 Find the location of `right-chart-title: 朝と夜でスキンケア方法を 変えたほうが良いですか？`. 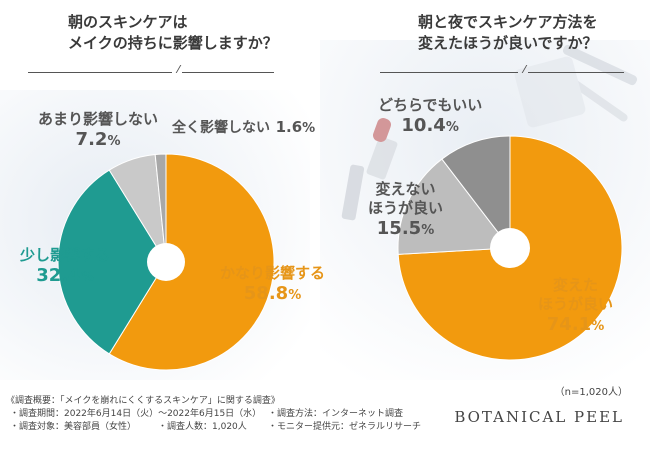

right-chart-title: 朝と夜でスキンケア方法を 変えたほうが良いですか？ is located at coordinates (508, 33).